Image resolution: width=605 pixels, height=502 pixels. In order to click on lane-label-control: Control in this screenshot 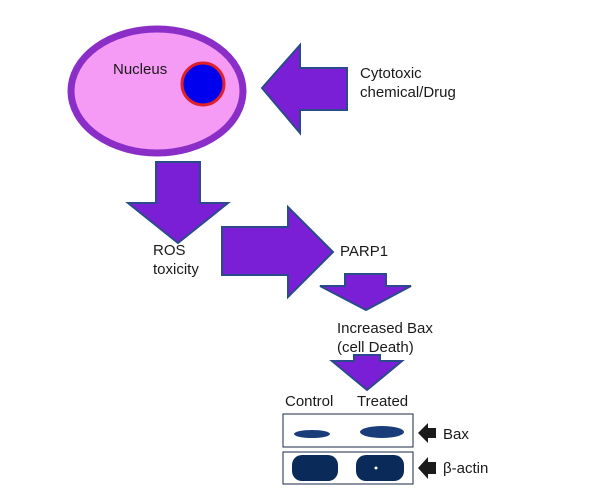, I will do `click(309, 401)`.